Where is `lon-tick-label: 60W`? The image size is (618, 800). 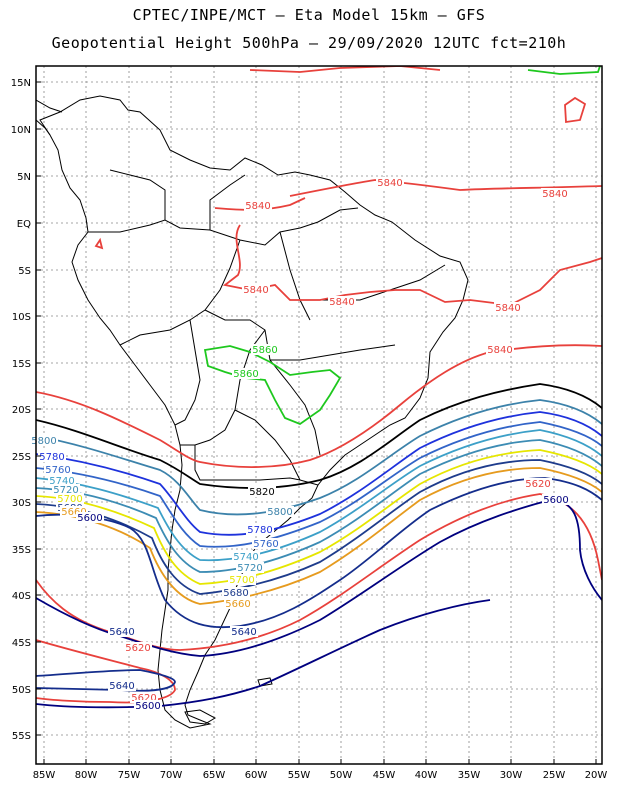 lon-tick-label: 60W is located at coordinates (256, 775).